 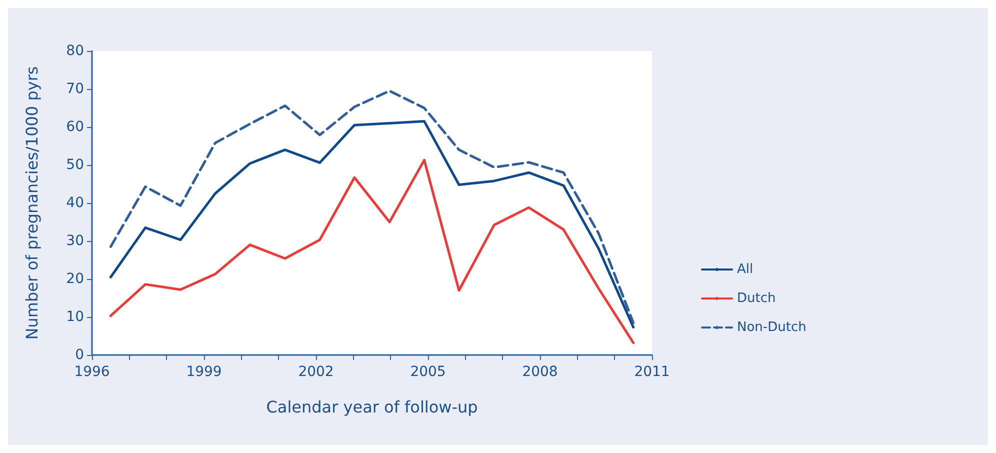 I want to click on x-tick-label: 2005, so click(x=428, y=372).